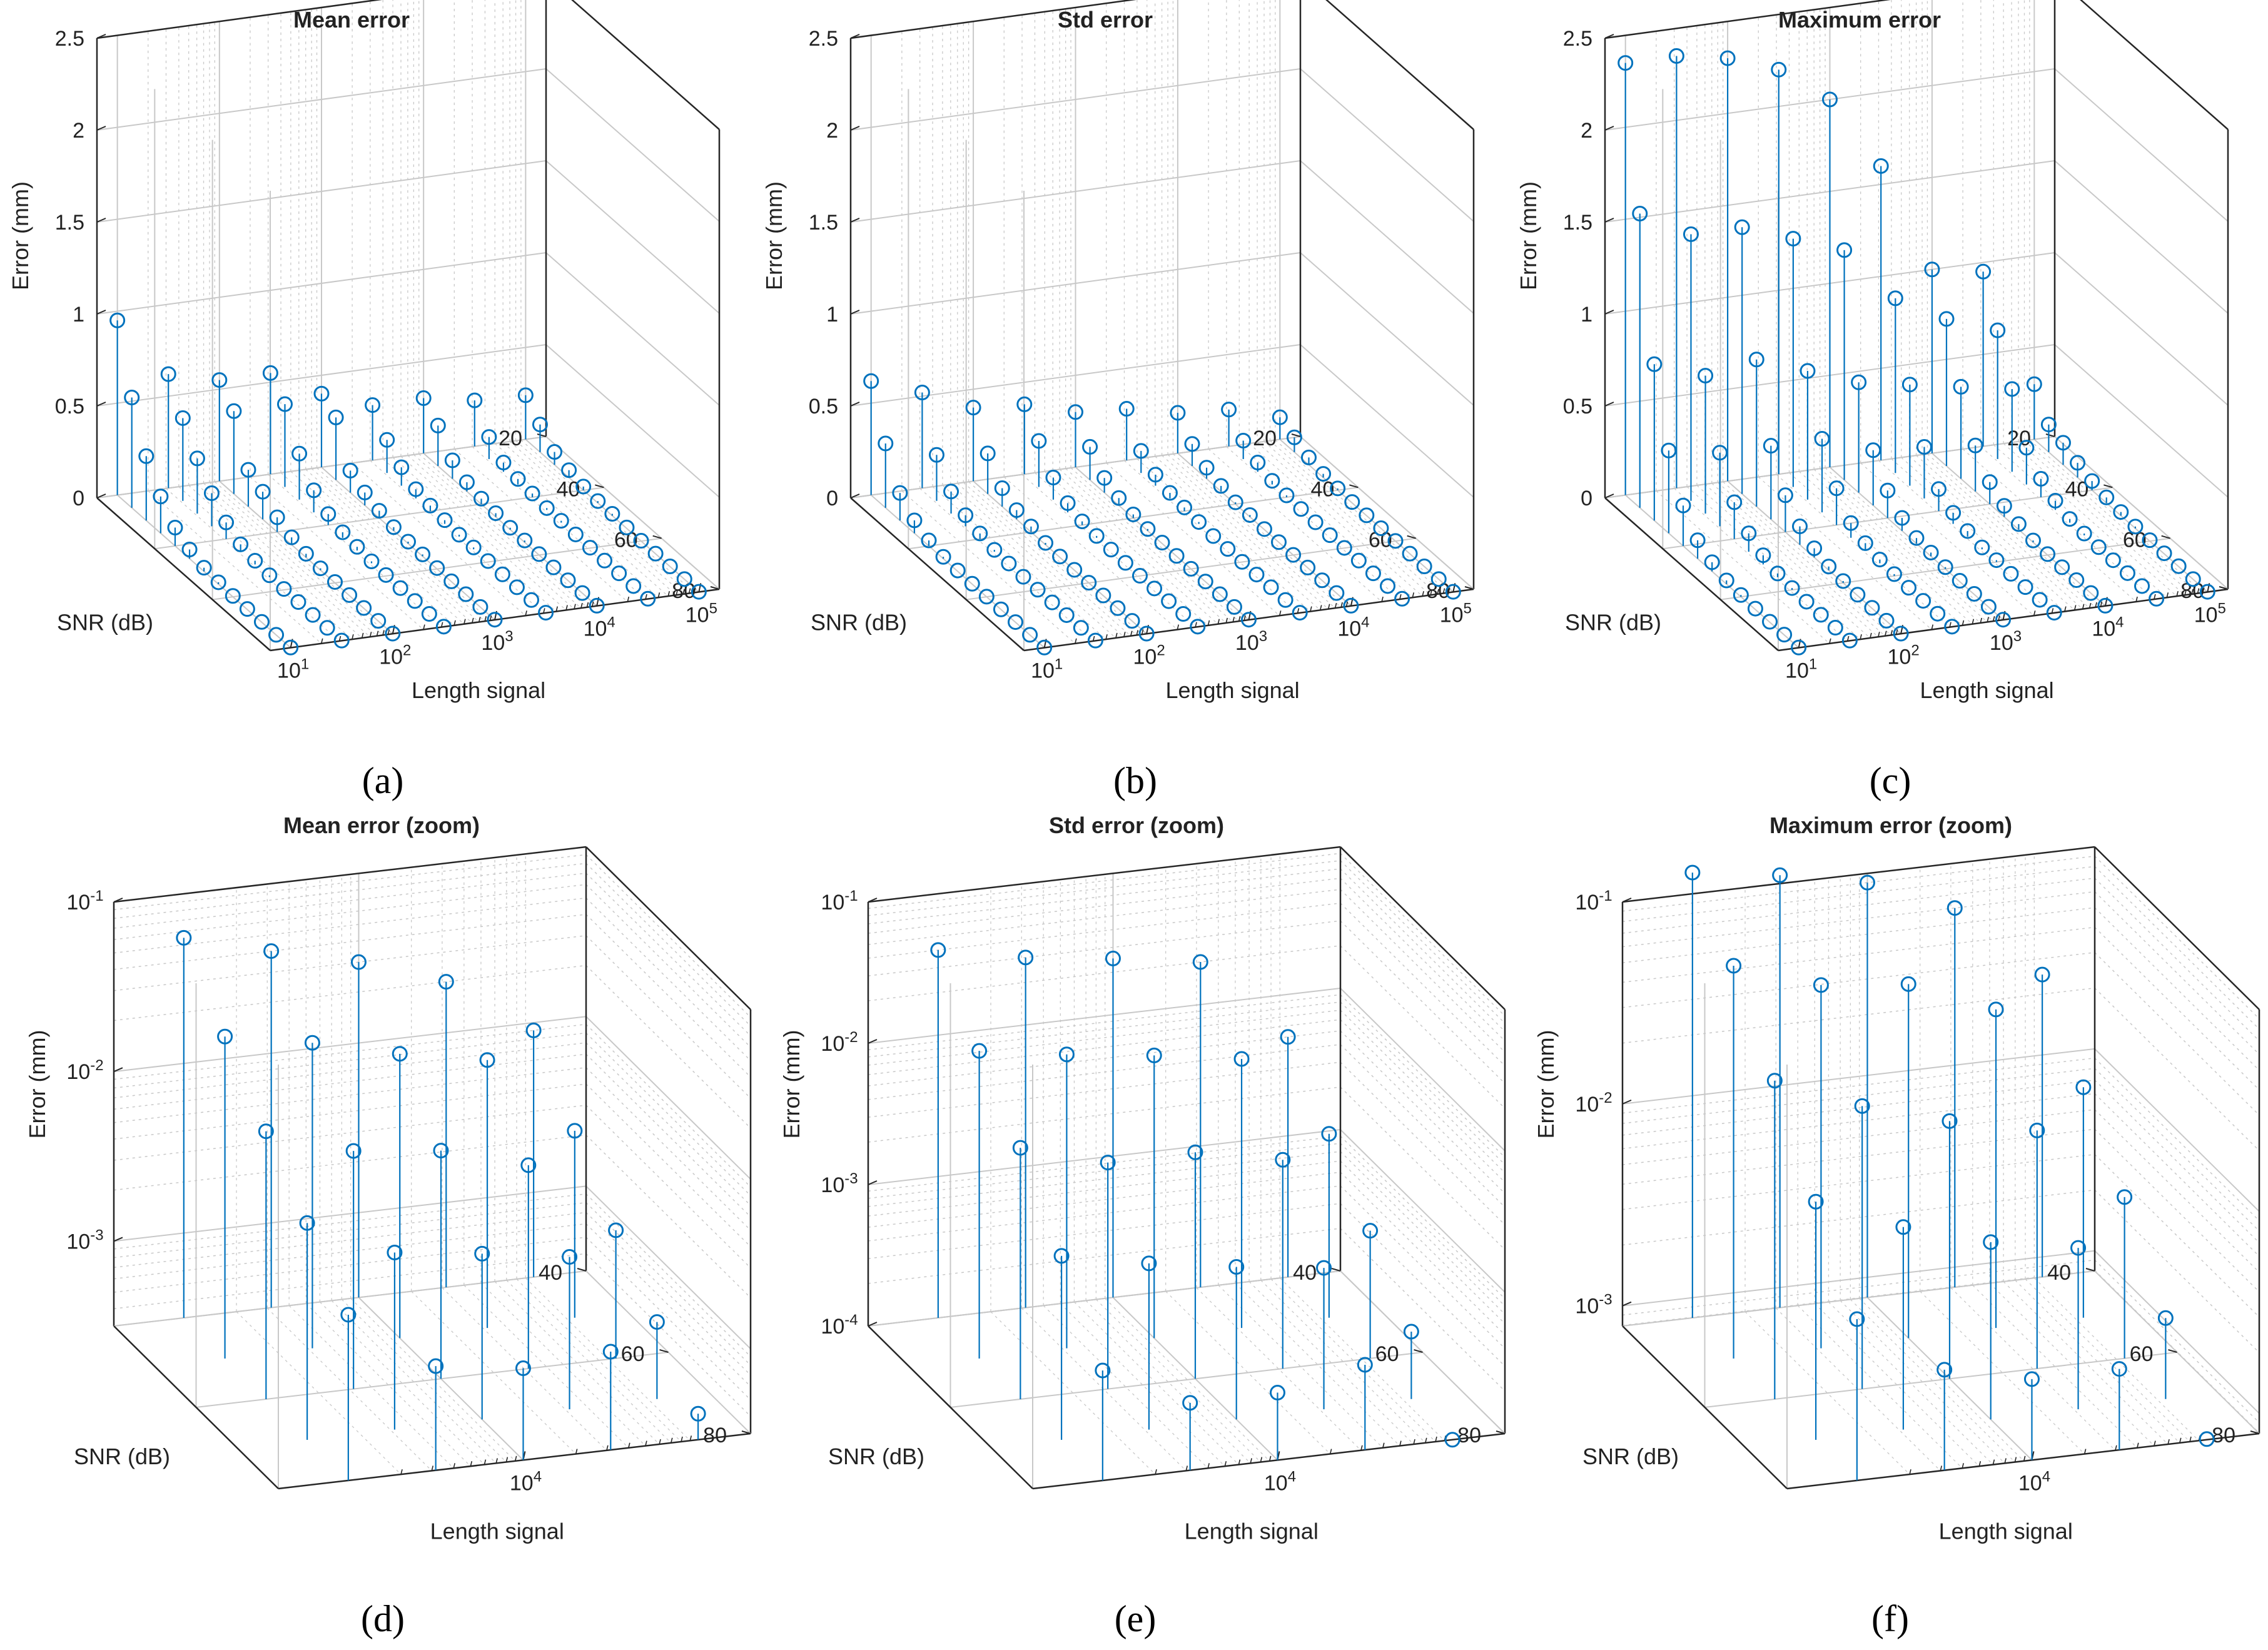 The height and width of the screenshot is (1650, 2268). Describe the element at coordinates (383, 1619) in the screenshot. I see `panel-caption: (d)` at that location.